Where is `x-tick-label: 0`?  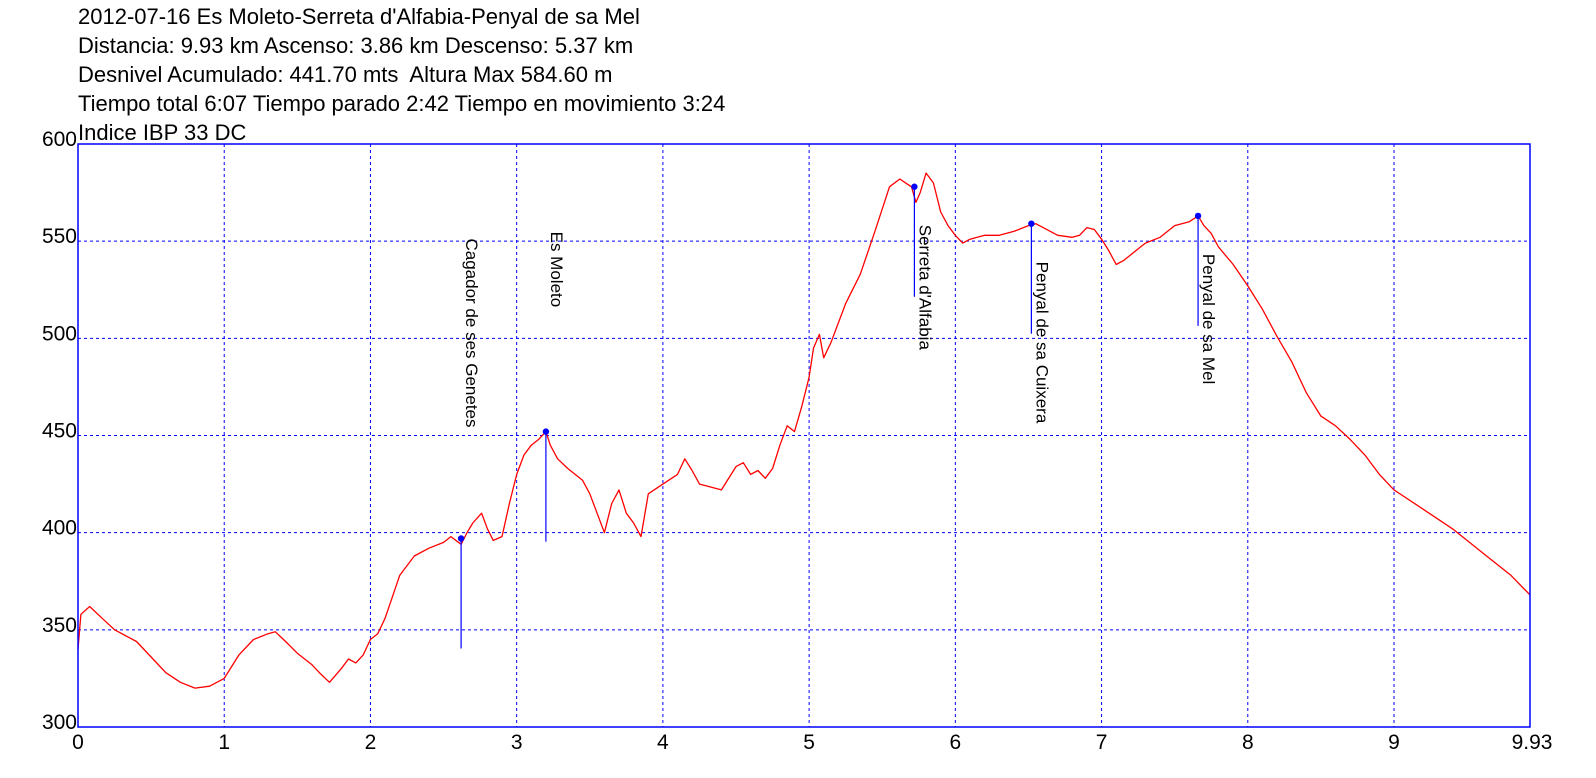
x-tick-label: 0 is located at coordinates (78, 742).